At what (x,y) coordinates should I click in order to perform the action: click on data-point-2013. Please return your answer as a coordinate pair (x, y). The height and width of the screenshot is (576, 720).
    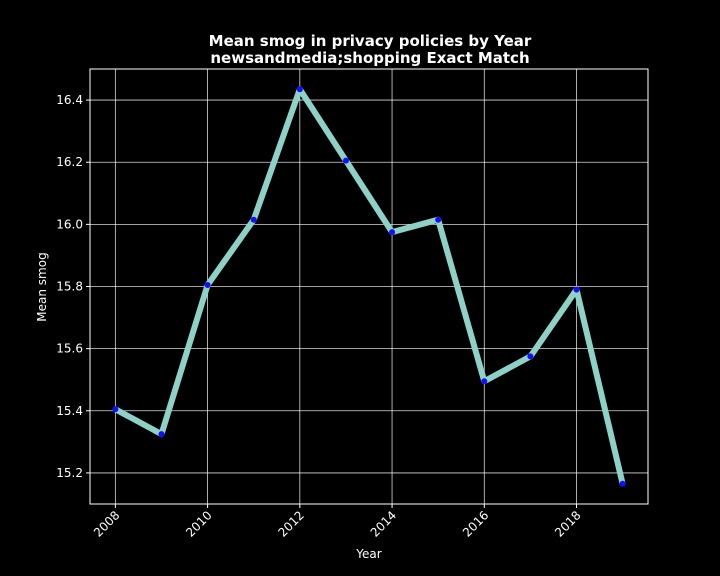
    Looking at the image, I should click on (345, 160).